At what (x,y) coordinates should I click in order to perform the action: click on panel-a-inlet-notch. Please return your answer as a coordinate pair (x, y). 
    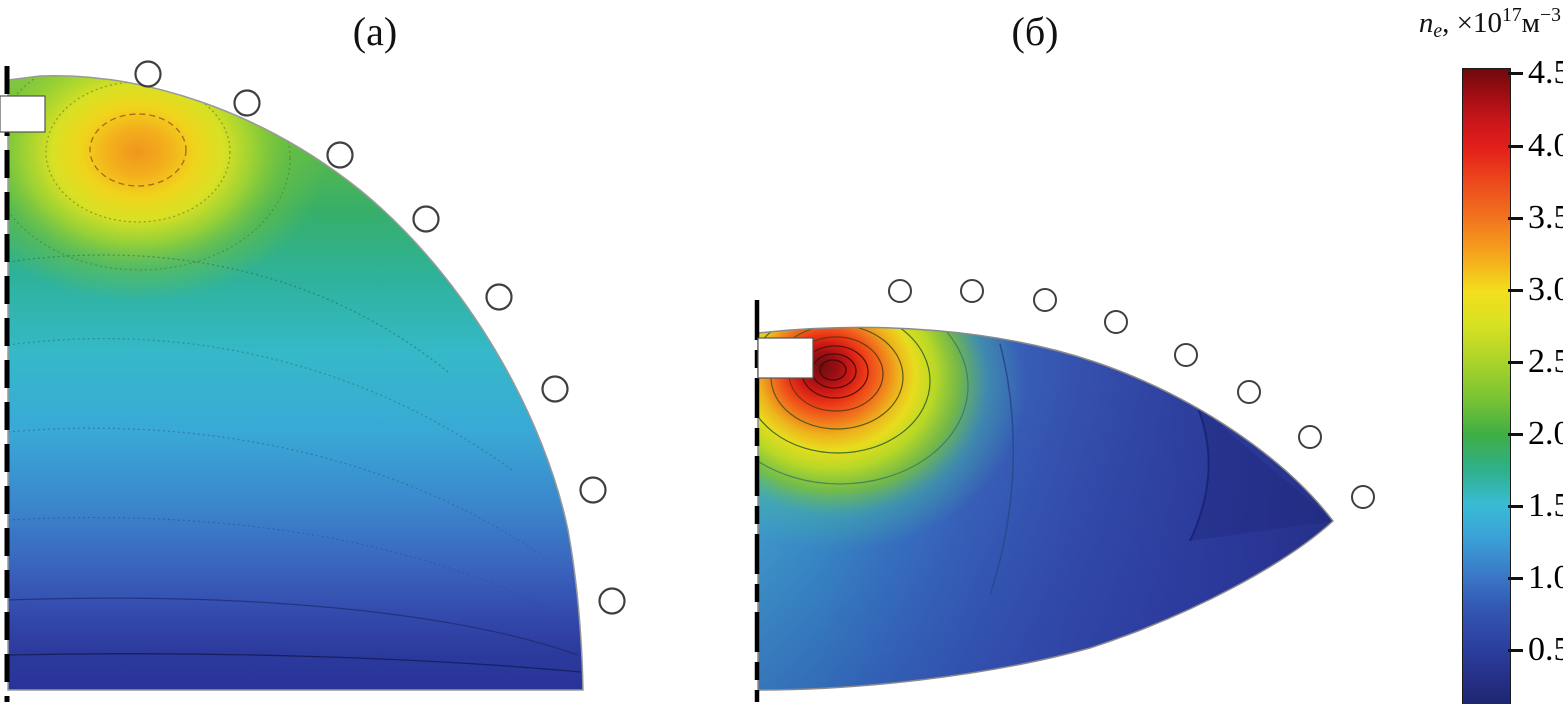
    Looking at the image, I should click on (23, 114).